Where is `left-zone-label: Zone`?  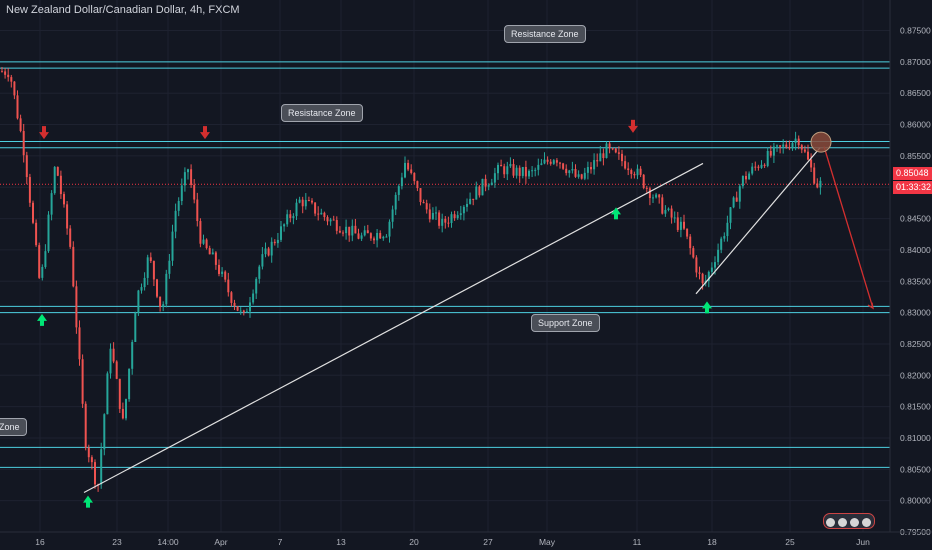
left-zone-label: Zone is located at coordinates (13, 427).